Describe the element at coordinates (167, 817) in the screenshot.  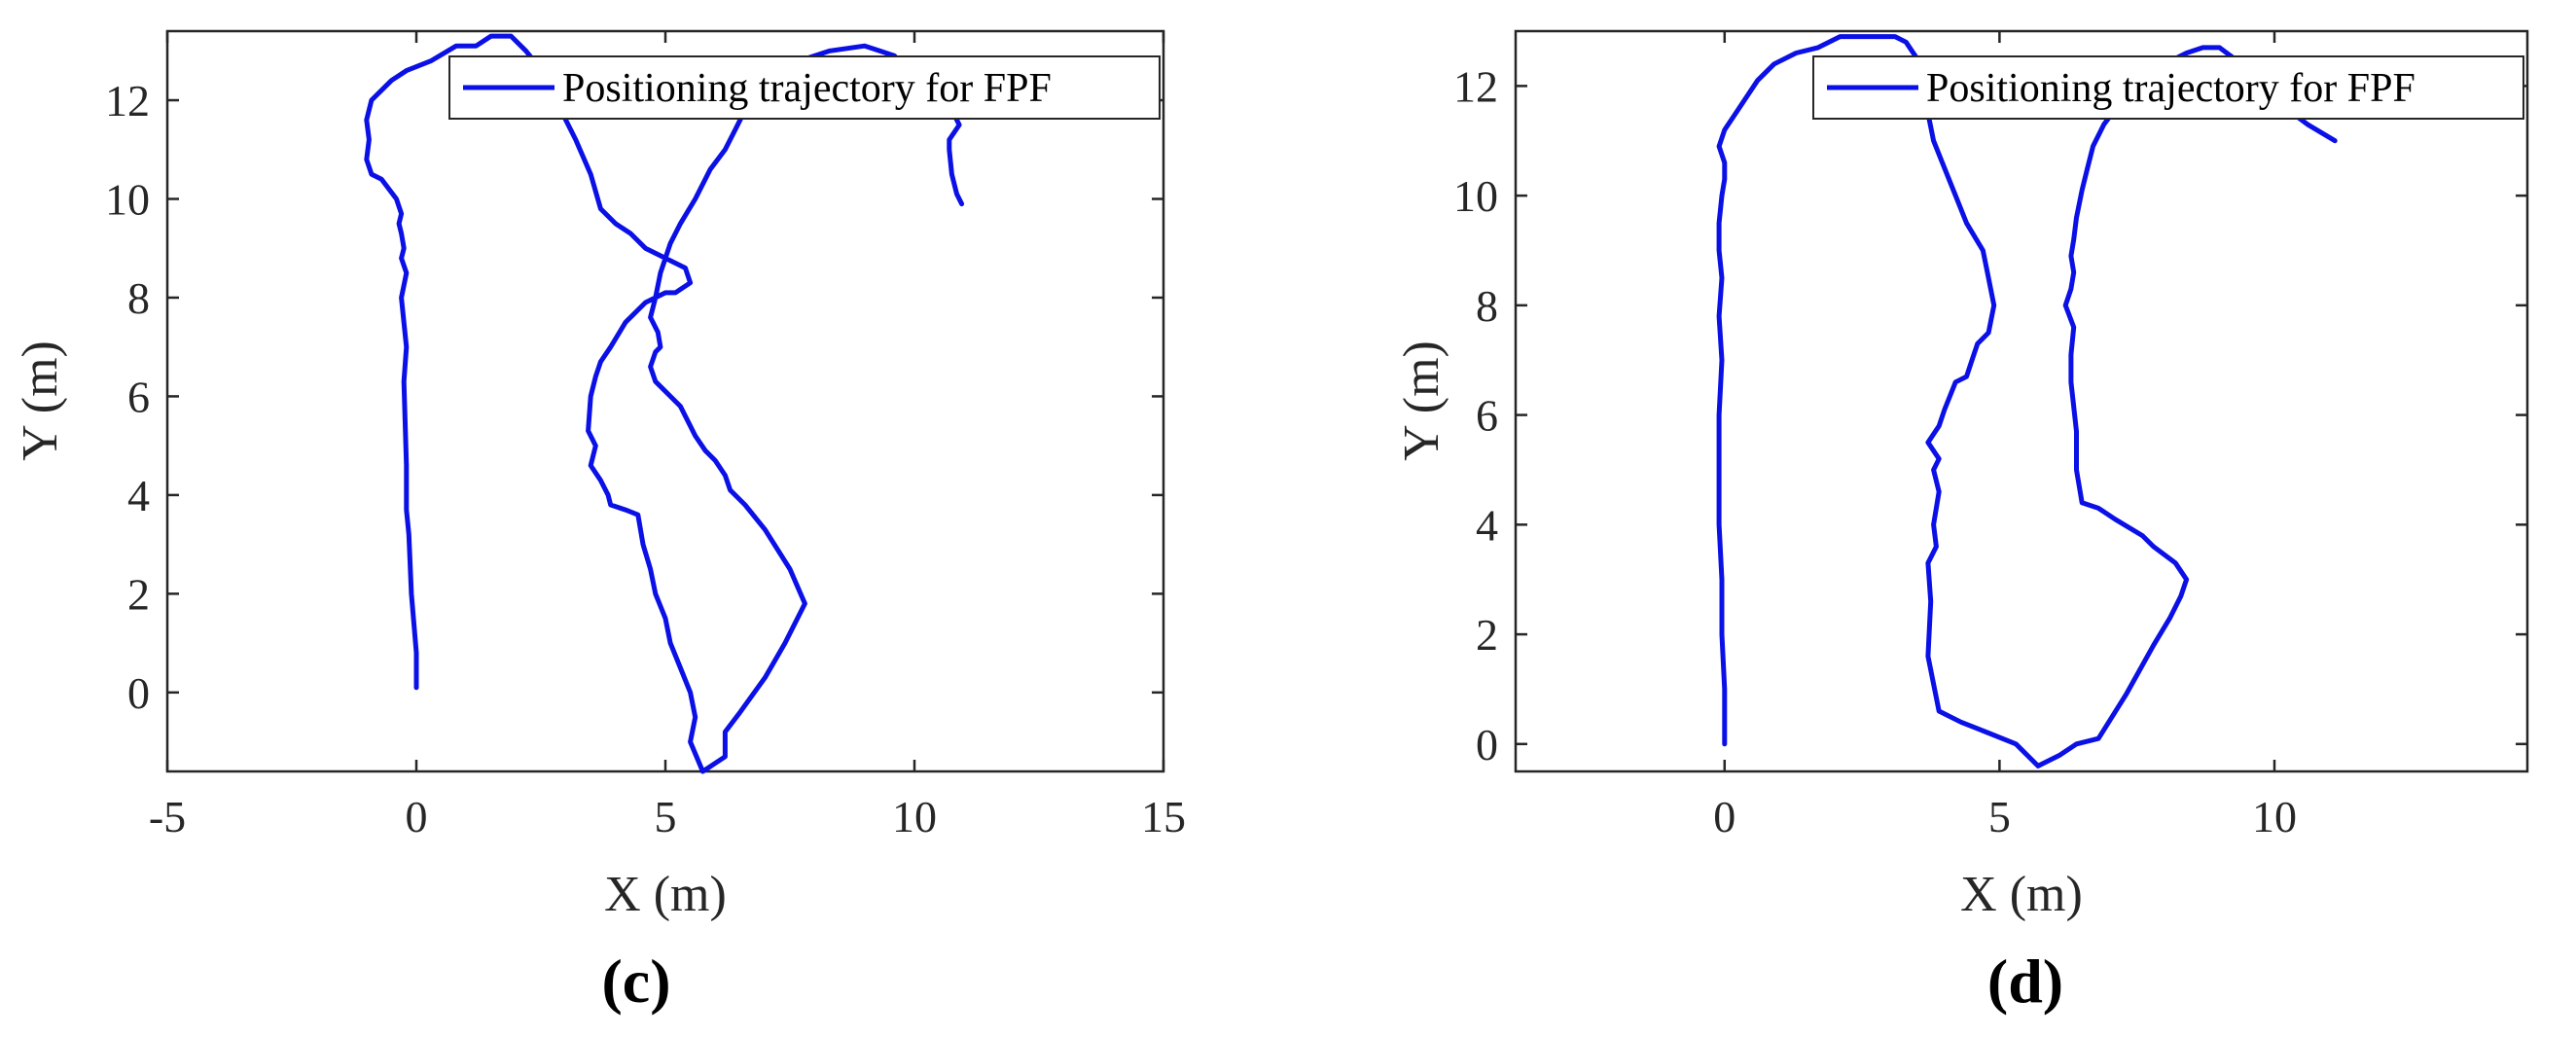
I see `x-tick-label: -5` at that location.